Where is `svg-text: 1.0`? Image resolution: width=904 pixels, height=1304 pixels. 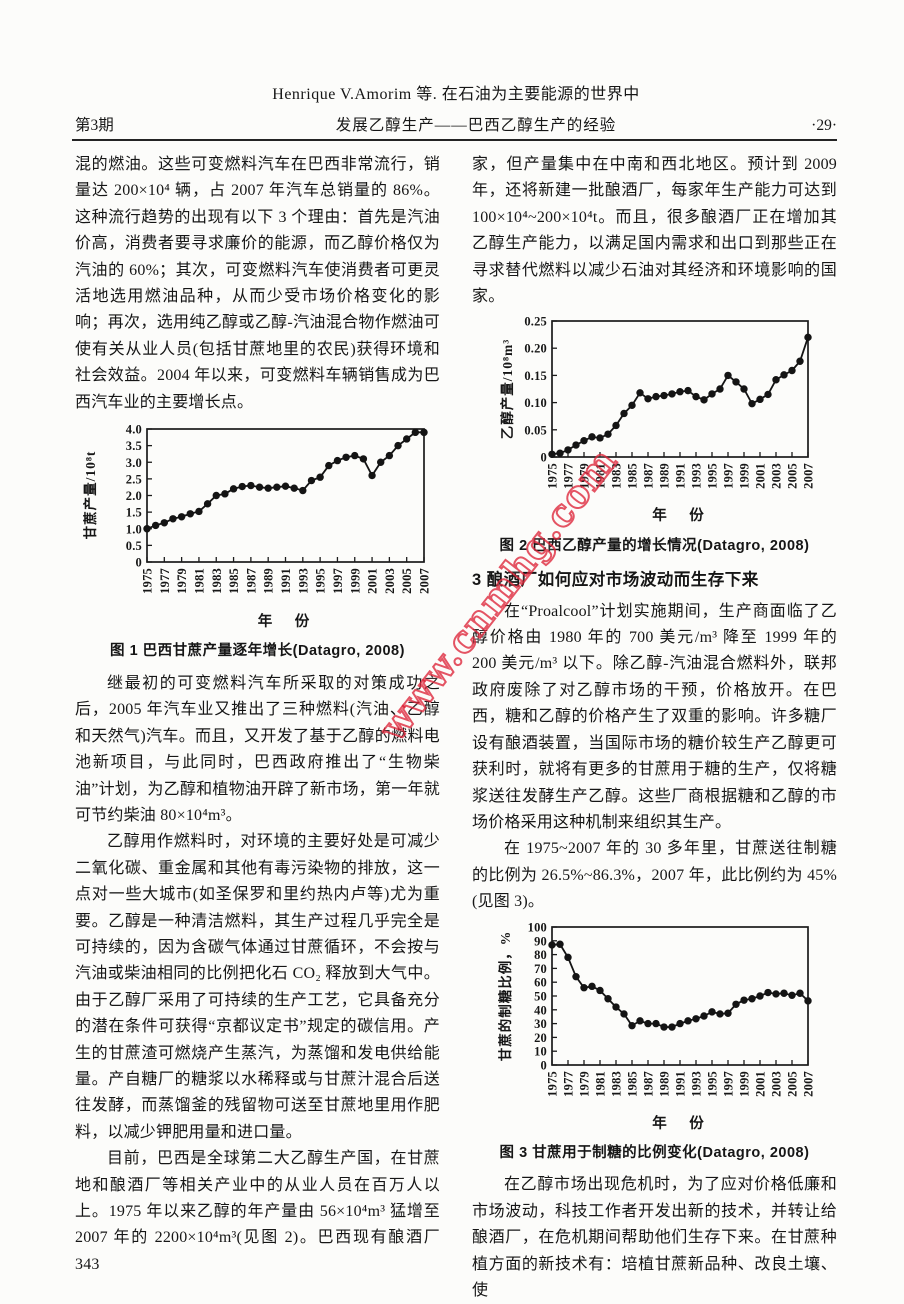 svg-text: 1.0 is located at coordinates (134, 529).